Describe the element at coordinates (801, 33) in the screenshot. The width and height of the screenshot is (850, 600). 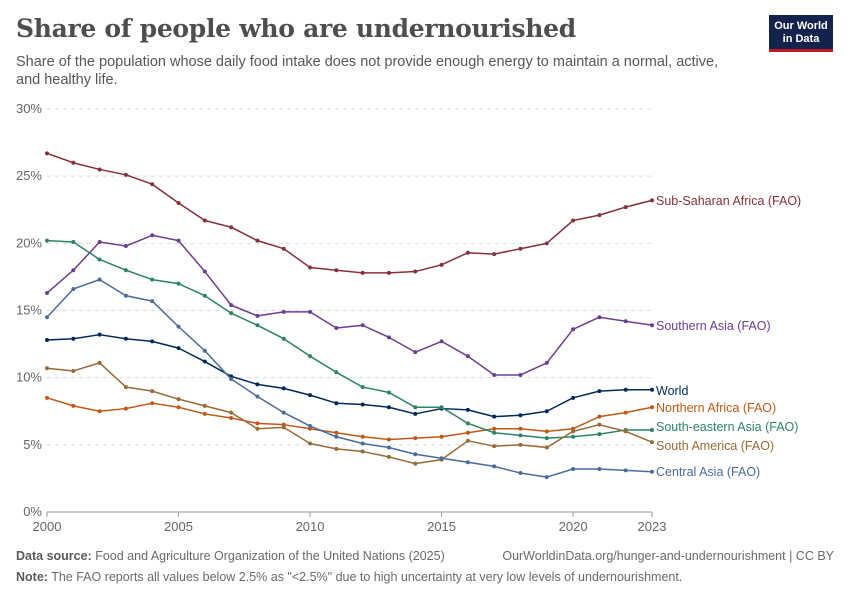
I see `owid-logo: Our World in Data` at that location.